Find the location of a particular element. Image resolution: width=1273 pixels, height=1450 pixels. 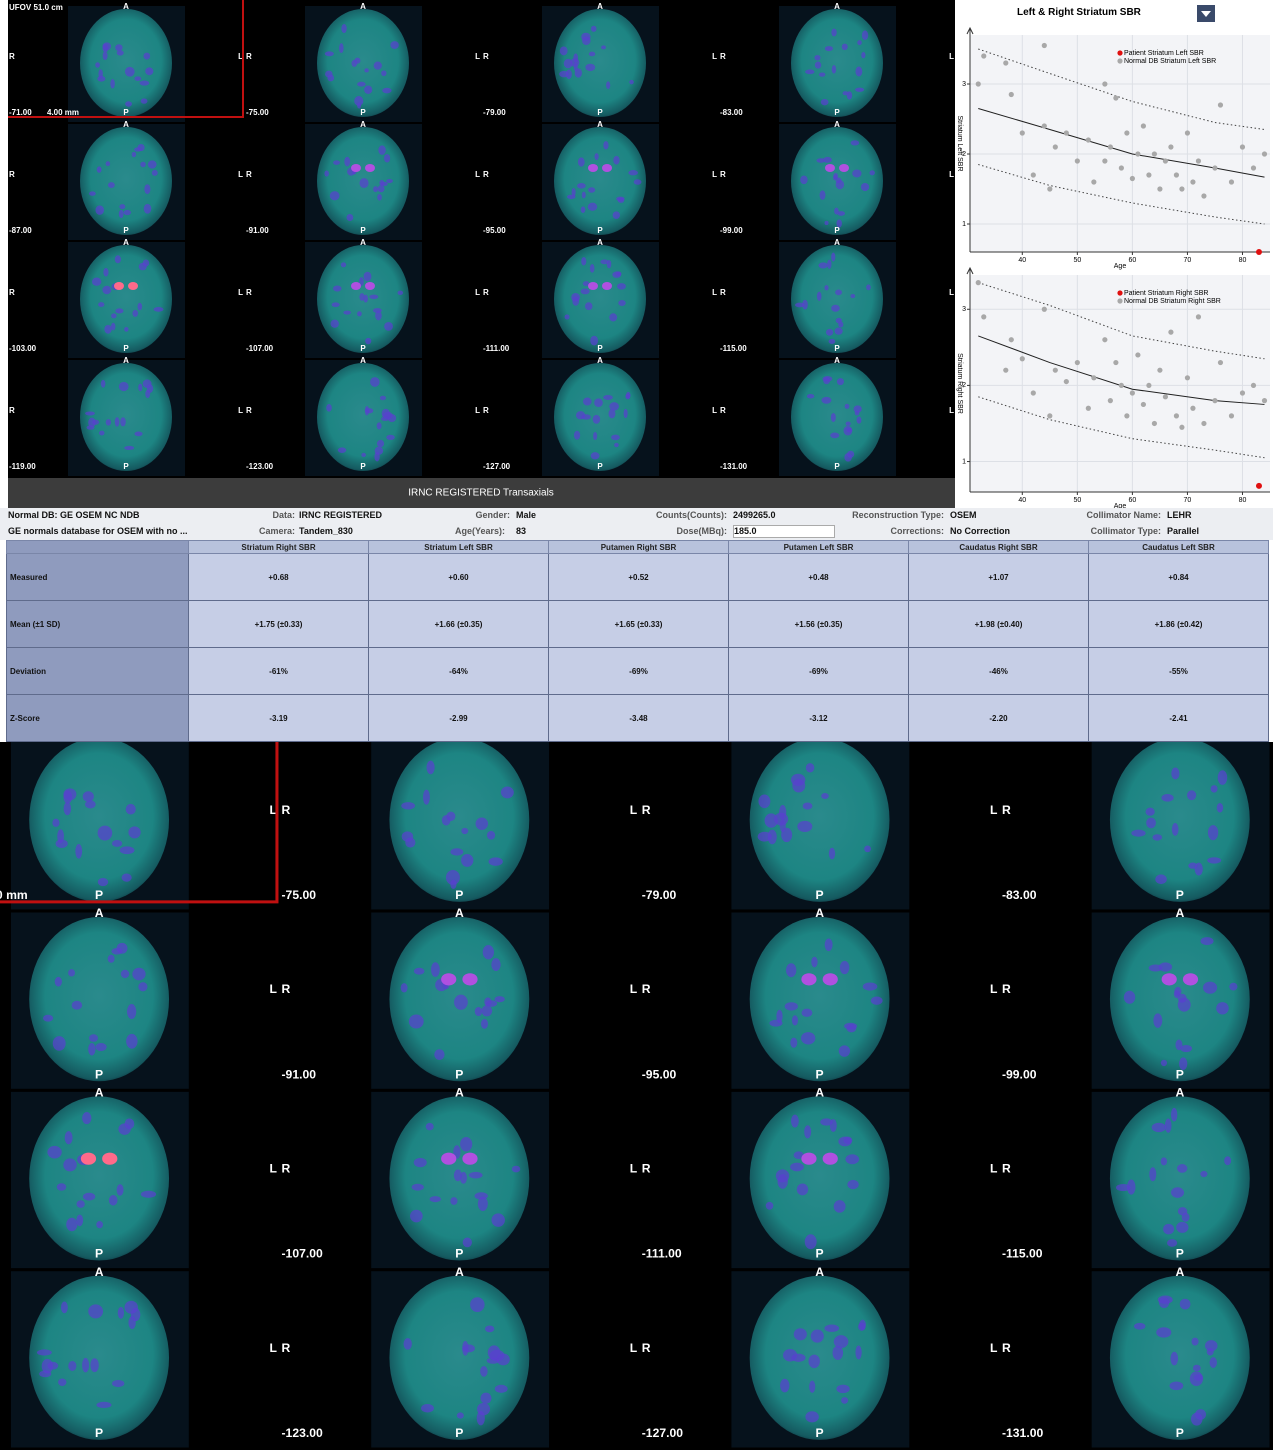

dose-input: 185.0 is located at coordinates (784, 531).